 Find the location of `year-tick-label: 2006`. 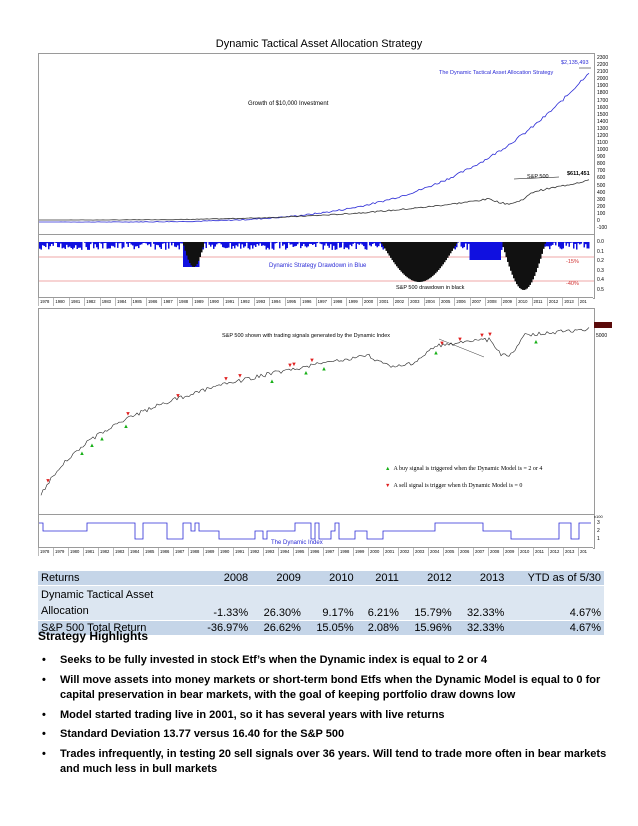

year-tick-label: 2006 is located at coordinates (461, 302).